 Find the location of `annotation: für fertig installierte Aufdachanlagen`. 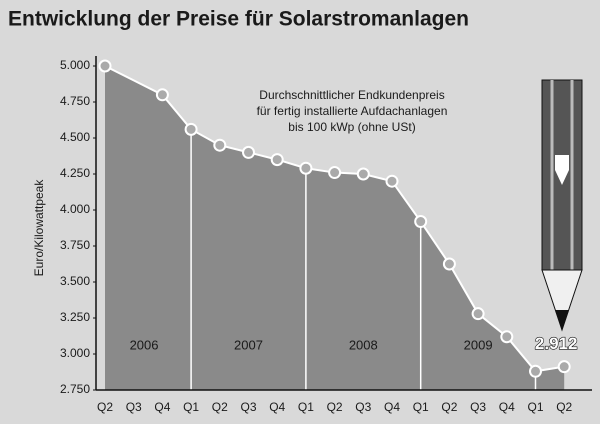

annotation: für fertig installierte Aufdachanlagen is located at coordinates (352, 111).